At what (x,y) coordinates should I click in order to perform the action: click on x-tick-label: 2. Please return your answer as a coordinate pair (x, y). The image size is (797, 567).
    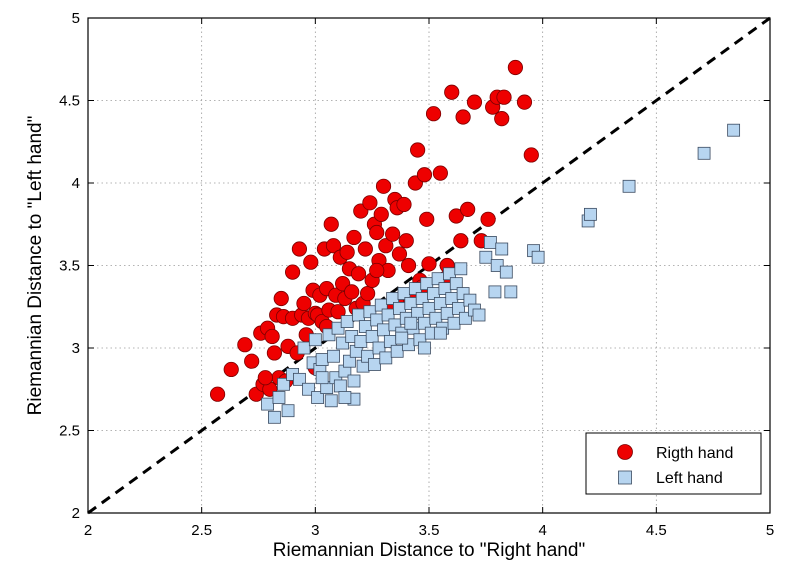
    Looking at the image, I should click on (88, 530).